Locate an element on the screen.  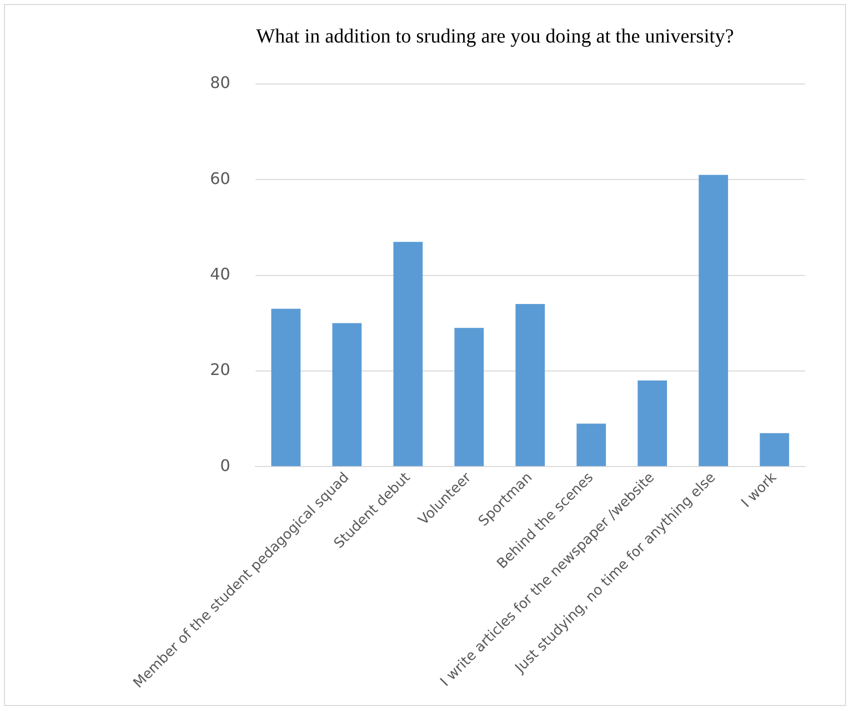
y-tick-label: 80 is located at coordinates (220, 82).